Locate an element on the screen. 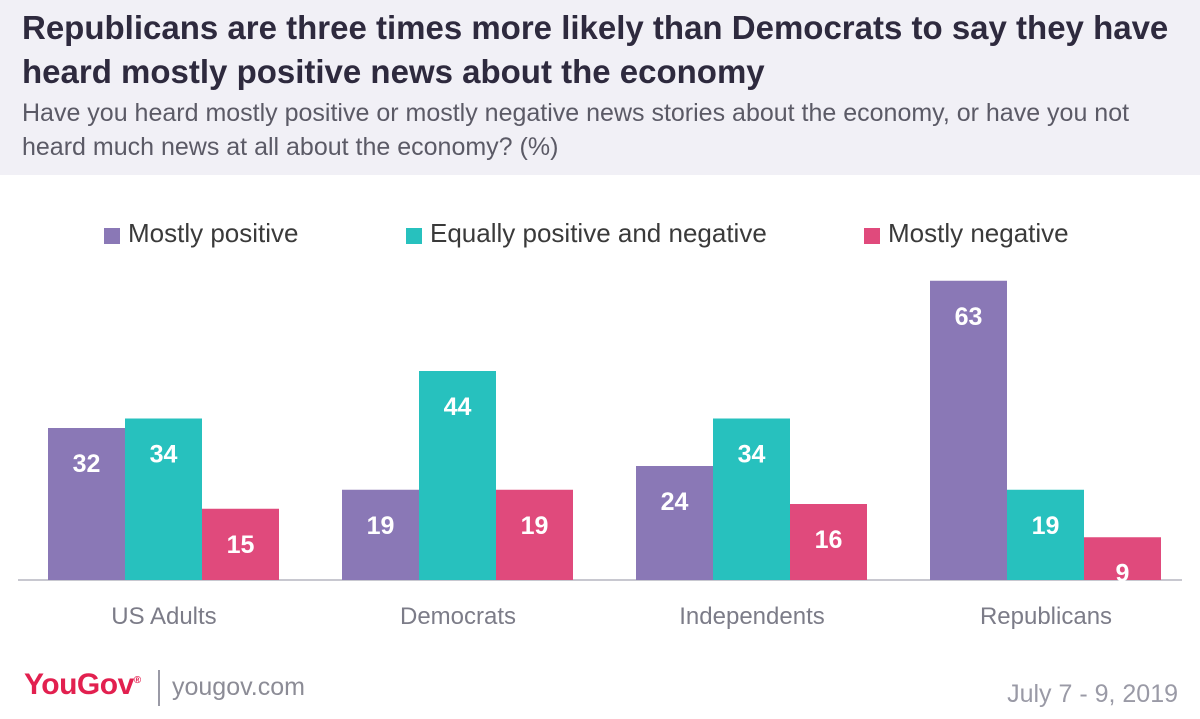  bar-value-label: 16 is located at coordinates (829, 540).